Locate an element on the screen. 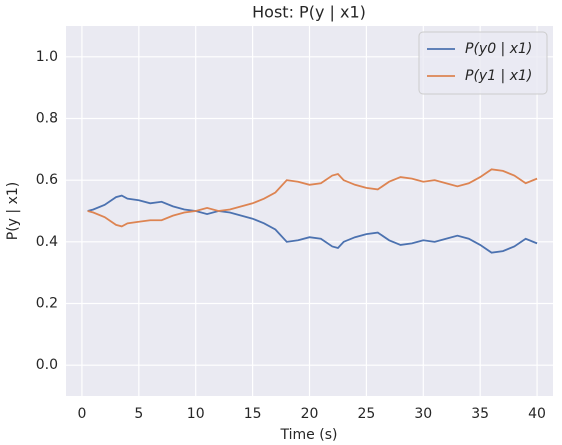 This screenshot has width=562, height=445. x-axis-label: Time (s) is located at coordinates (309, 435).